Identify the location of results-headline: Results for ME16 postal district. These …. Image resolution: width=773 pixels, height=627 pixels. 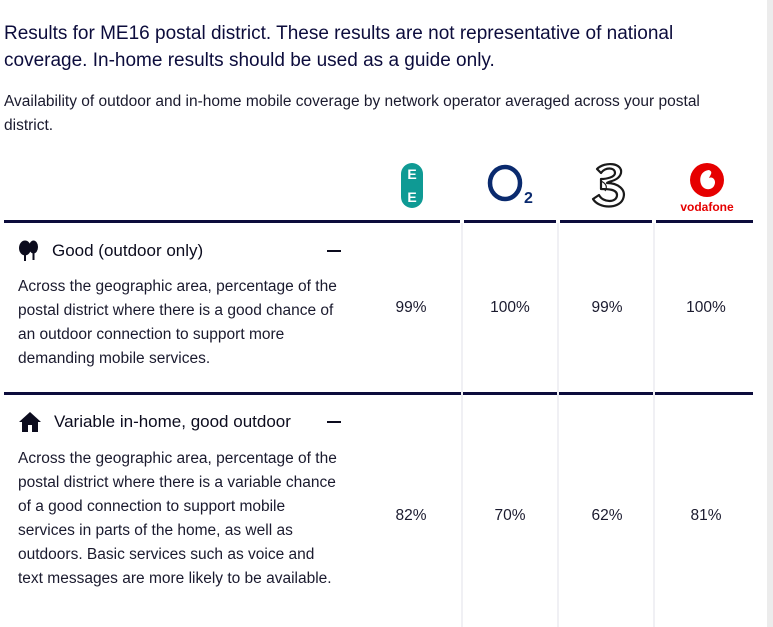
(339, 47).